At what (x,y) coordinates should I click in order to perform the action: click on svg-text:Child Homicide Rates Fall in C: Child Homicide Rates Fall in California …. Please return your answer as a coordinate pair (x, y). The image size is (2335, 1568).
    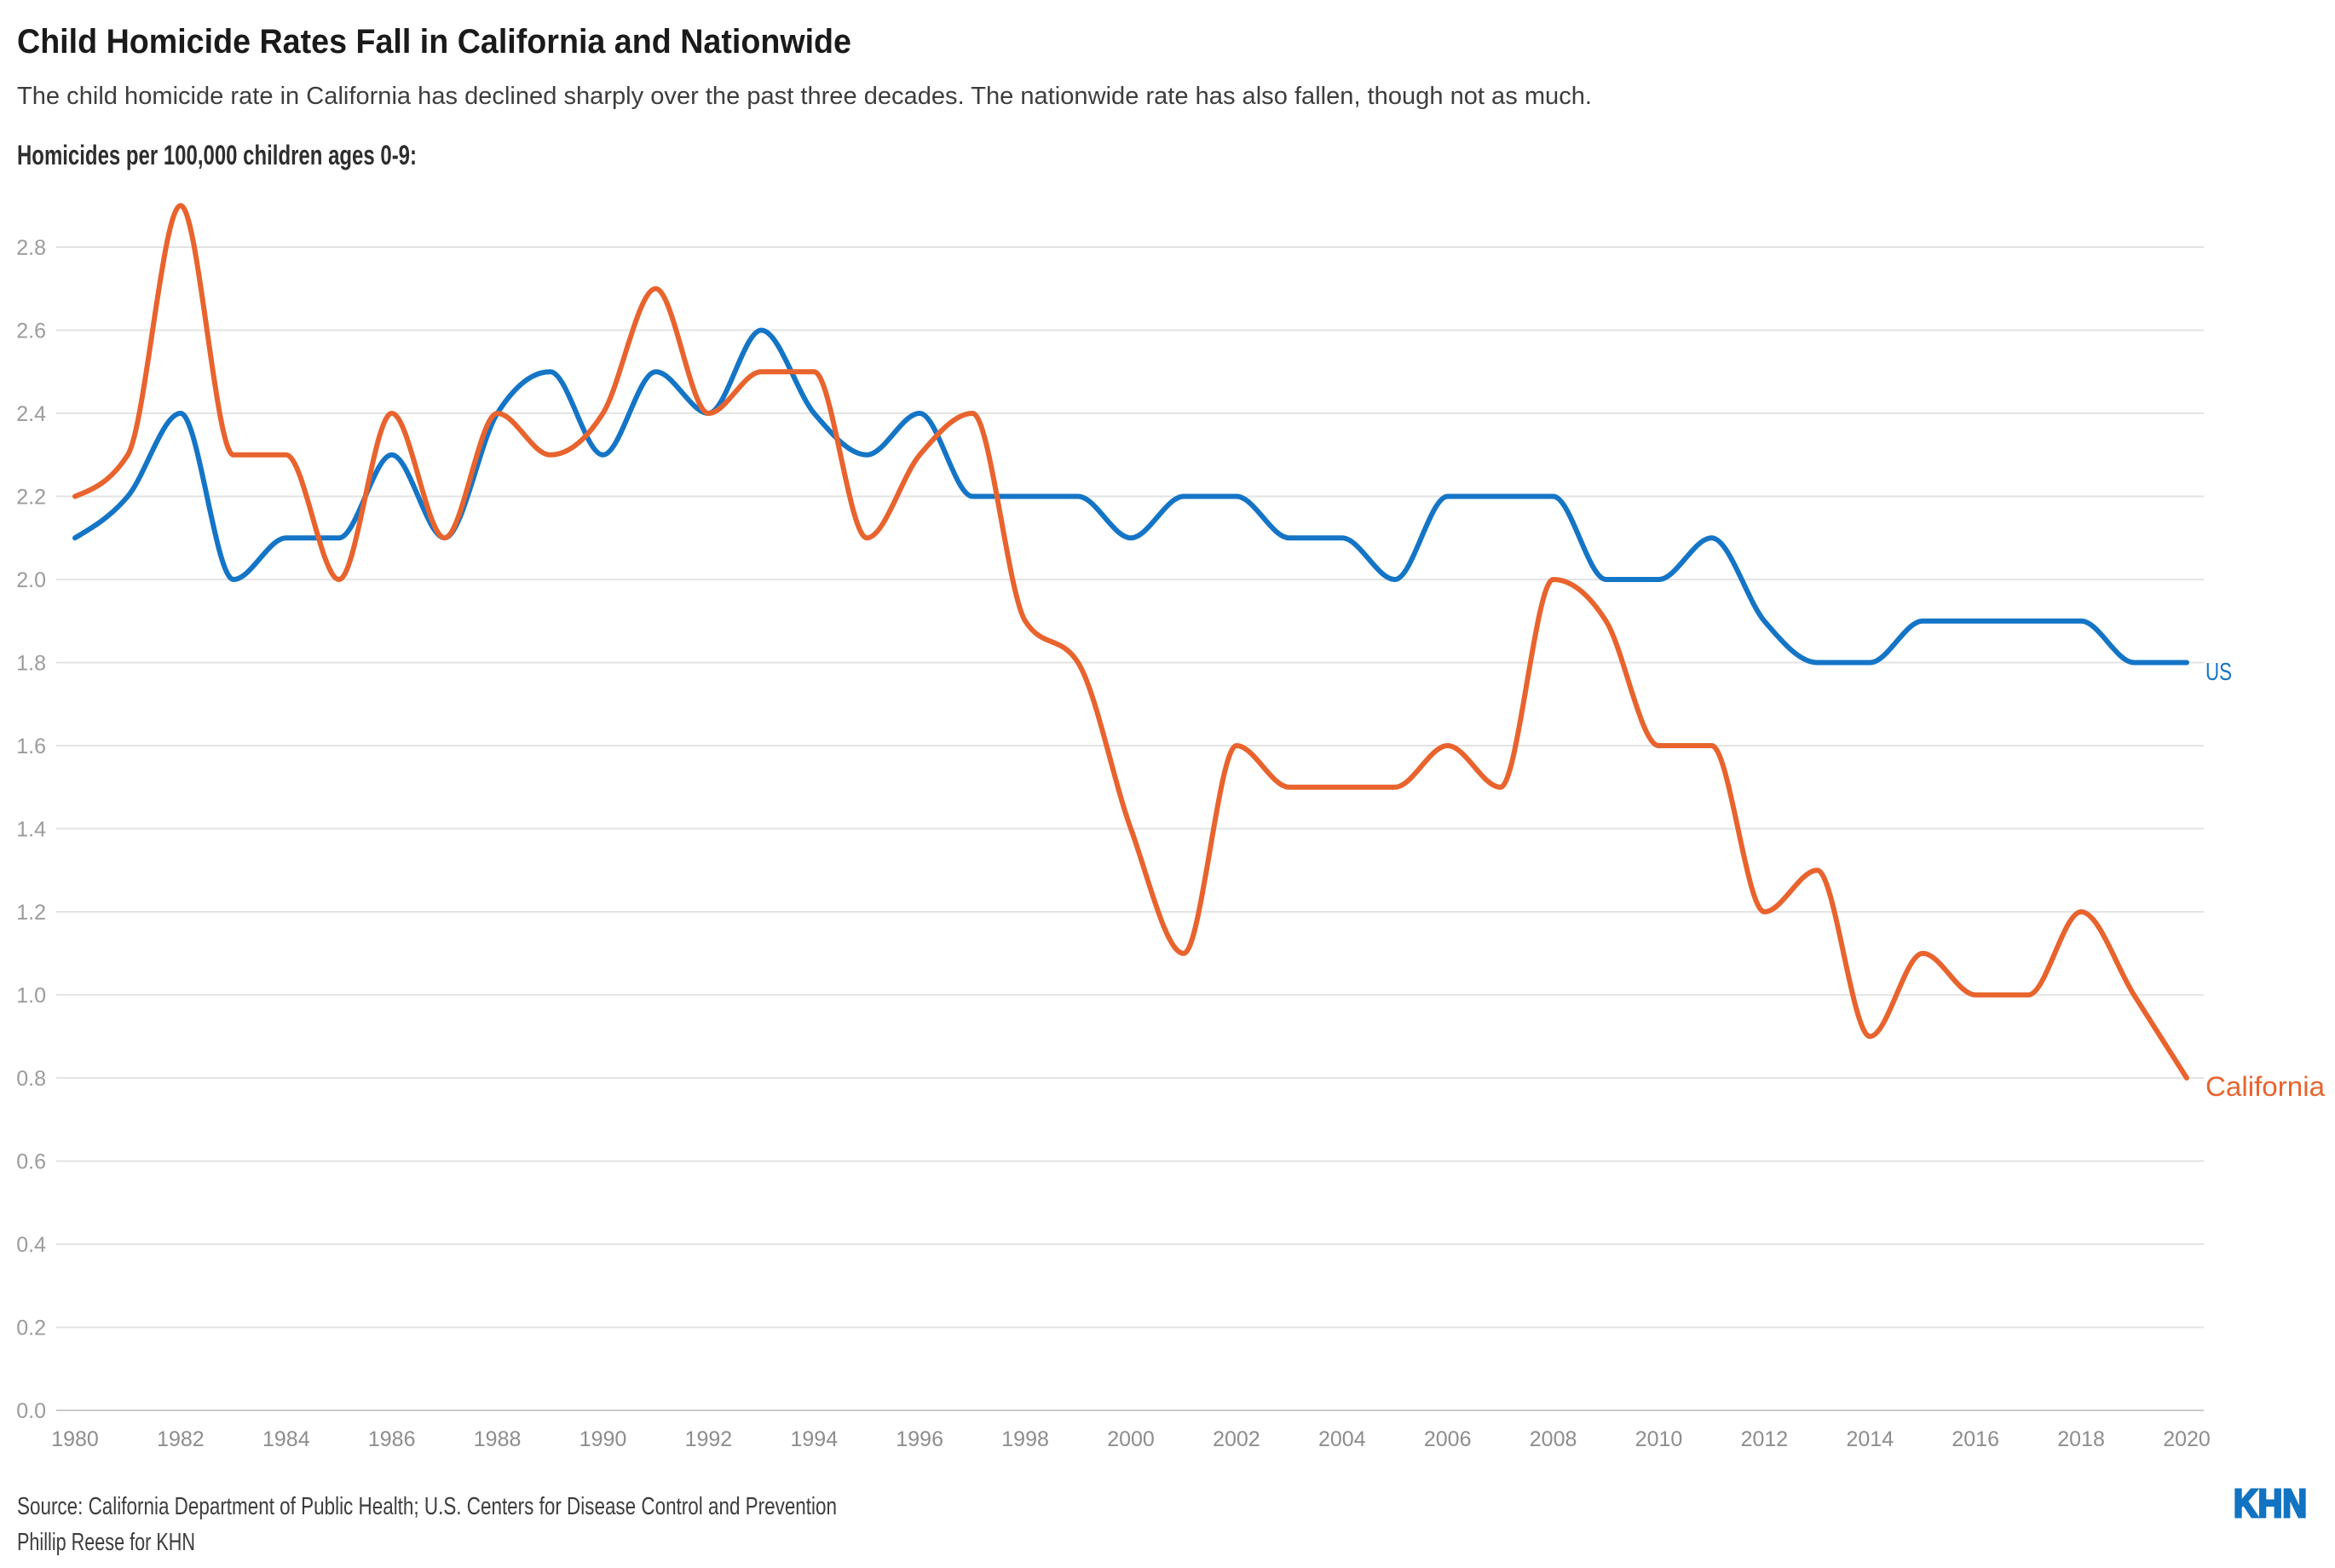
    Looking at the image, I should click on (434, 42).